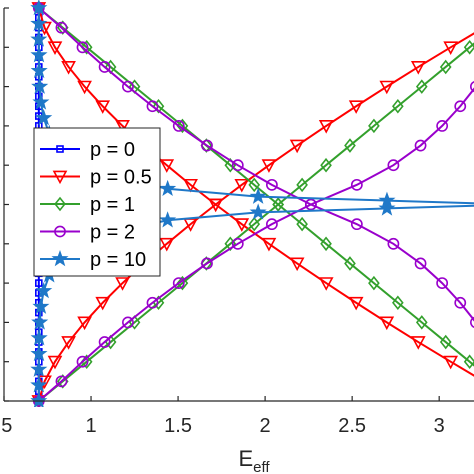 This screenshot has width=474, height=474. What do you see at coordinates (118, 260) in the screenshot?
I see `legend-label: p = 10` at bounding box center [118, 260].